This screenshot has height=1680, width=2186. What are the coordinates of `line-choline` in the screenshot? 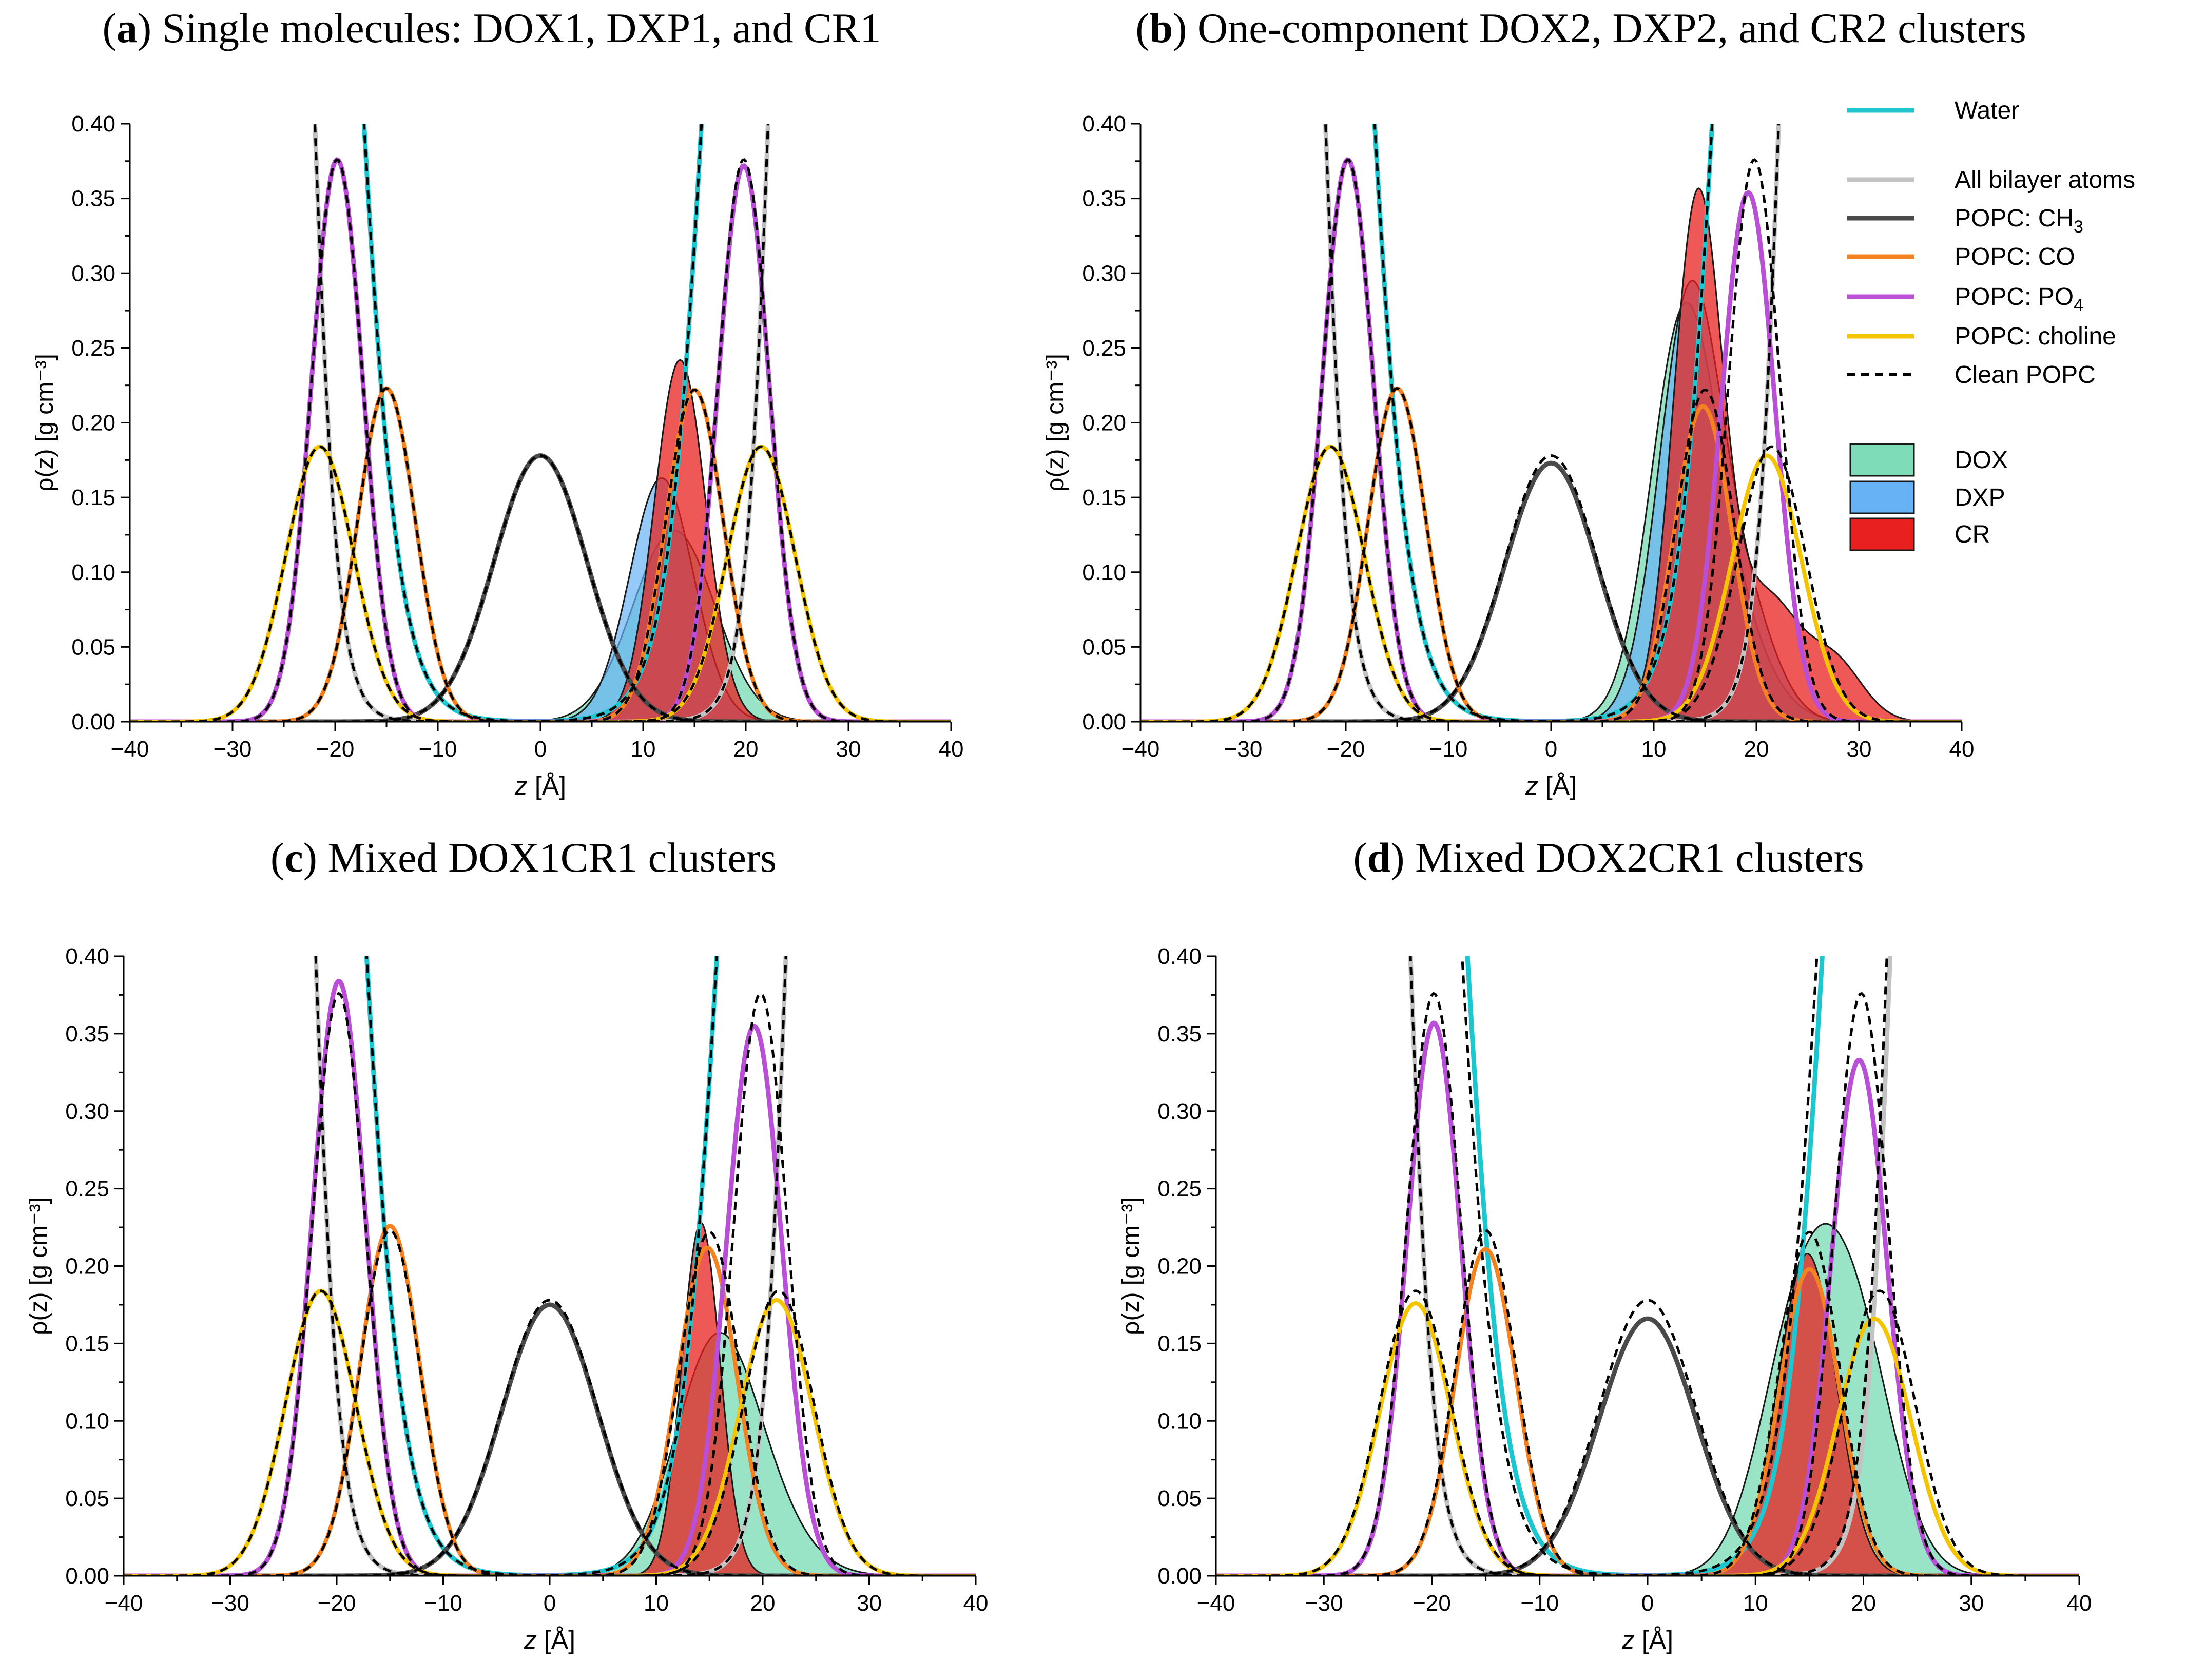 It's located at (1647, 1438).